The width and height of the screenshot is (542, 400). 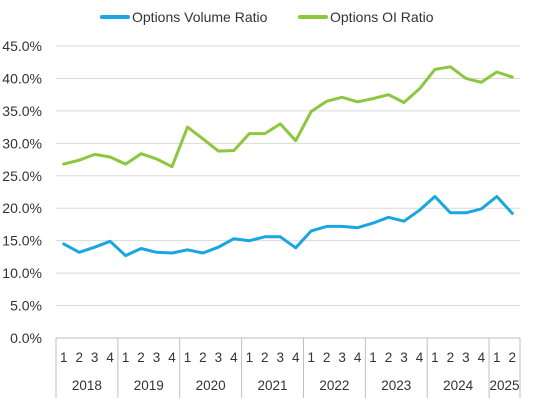 What do you see at coordinates (396, 385) in the screenshot?
I see `x-tick-label-year: 2023` at bounding box center [396, 385].